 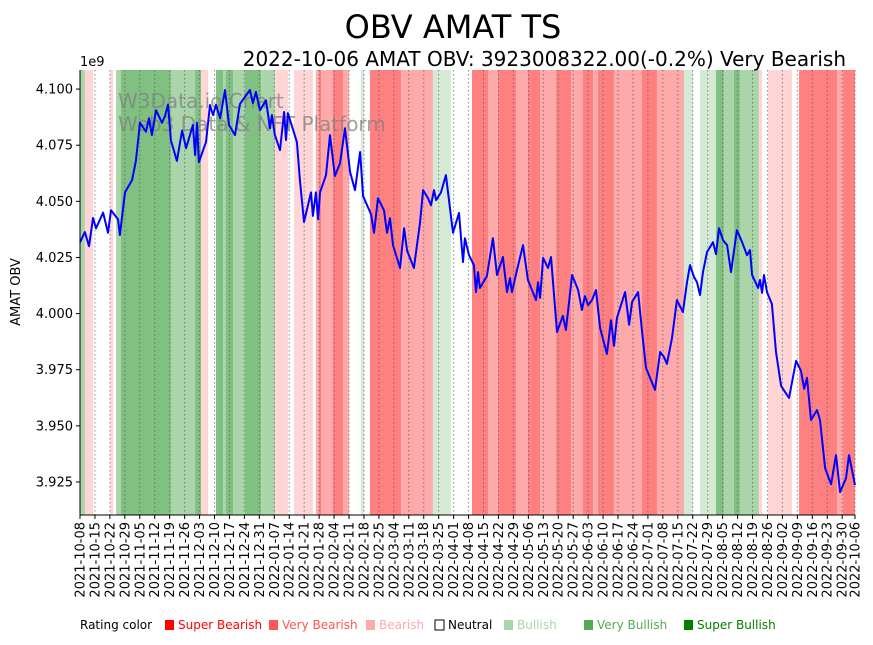 I want to click on legend-item-label: Bullish, so click(x=537, y=625).